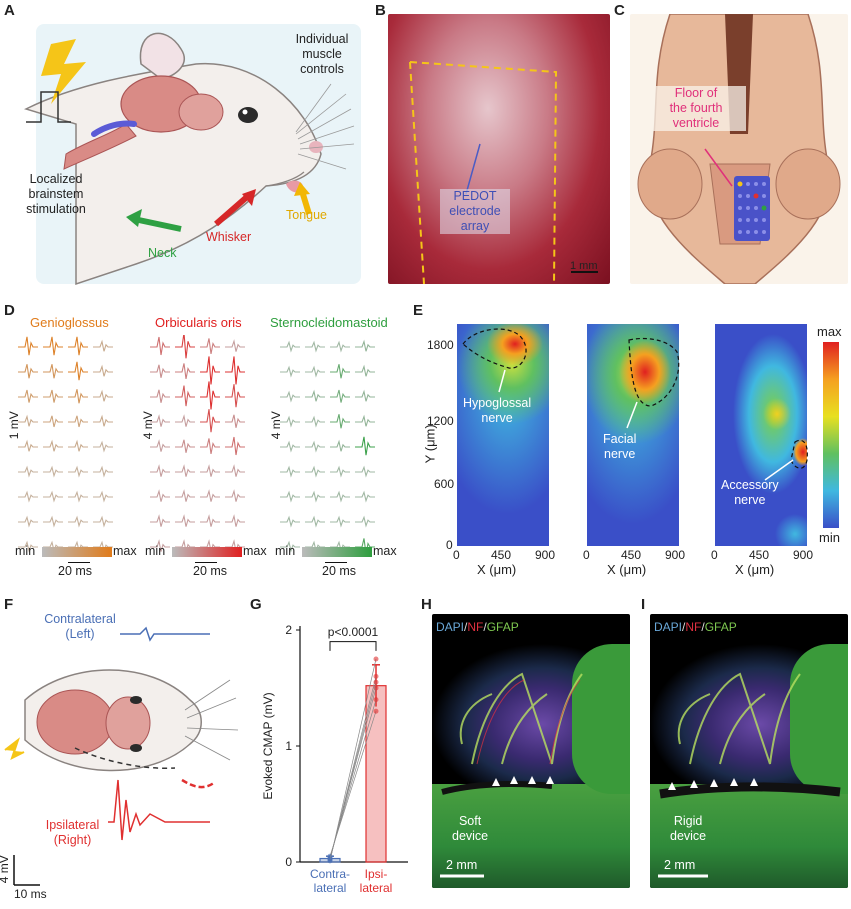  I want to click on stimulation-label: Localized brainstem stimulation, so click(56, 194).